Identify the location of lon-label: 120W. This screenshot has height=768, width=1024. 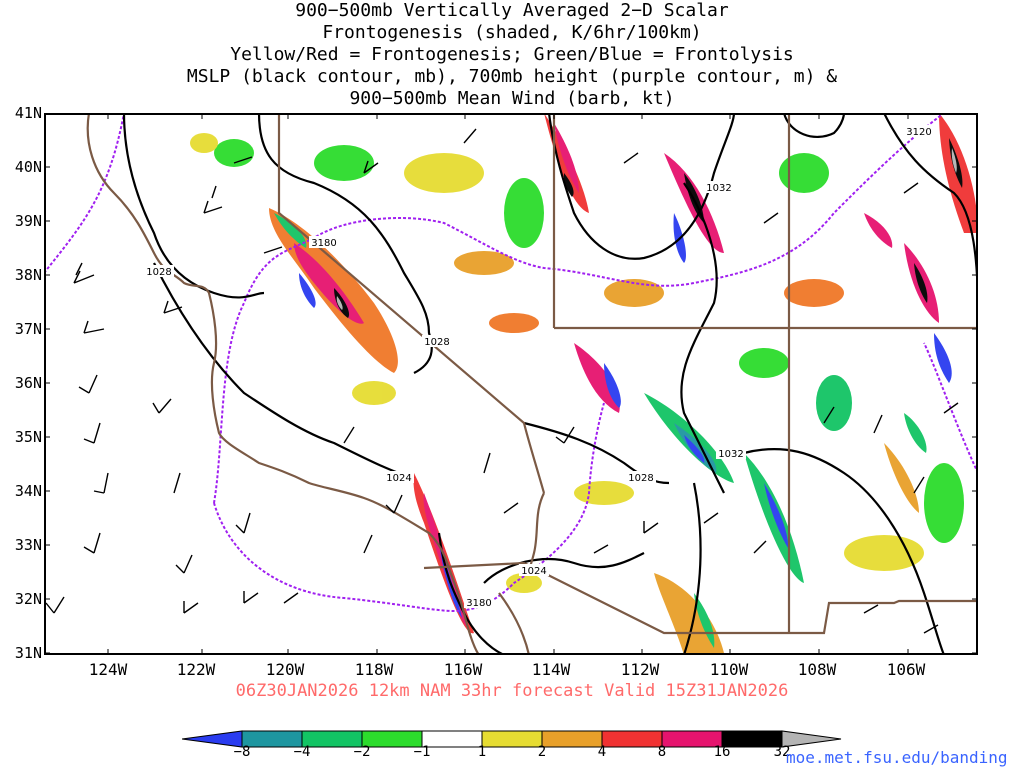
(285, 669).